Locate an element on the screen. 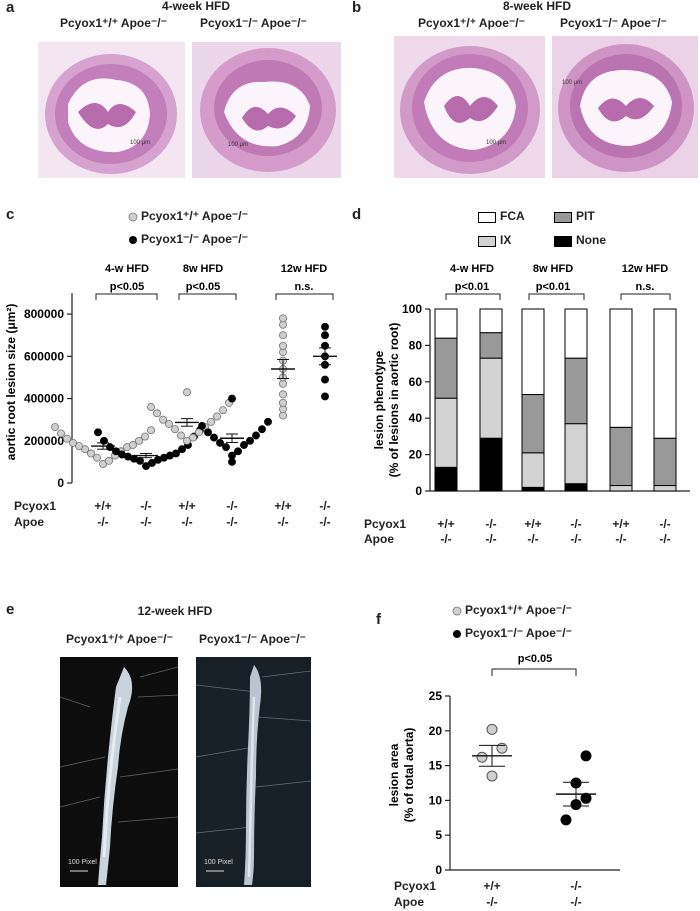 The width and height of the screenshot is (700, 911). panel-d-genotype-top-4: -/- is located at coordinates (576, 524).